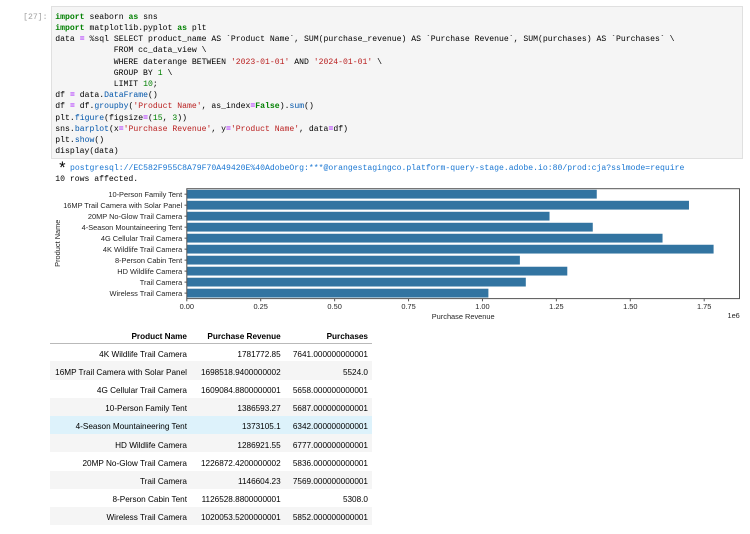 This screenshot has width=750, height=534. I want to click on svg-text: 4-Season Mountaineering Tent, so click(132, 227).